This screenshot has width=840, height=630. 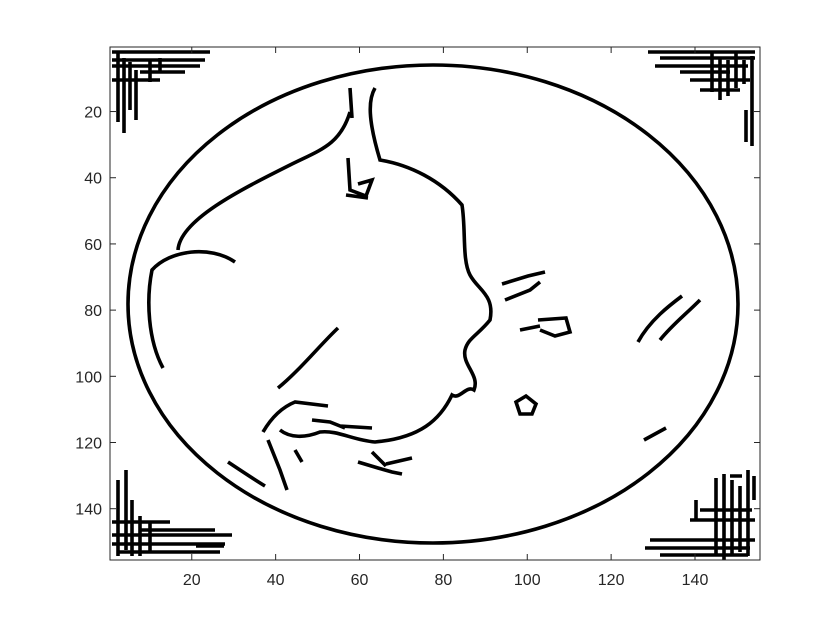 What do you see at coordinates (172, 513) in the screenshot?
I see `corner-block-bottom-left` at bounding box center [172, 513].